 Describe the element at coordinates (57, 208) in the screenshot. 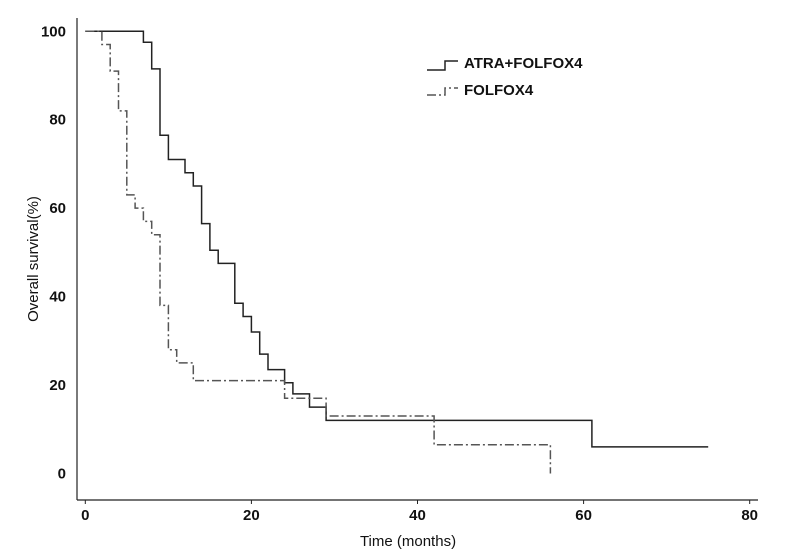

I see `y-tick-label: 60` at that location.